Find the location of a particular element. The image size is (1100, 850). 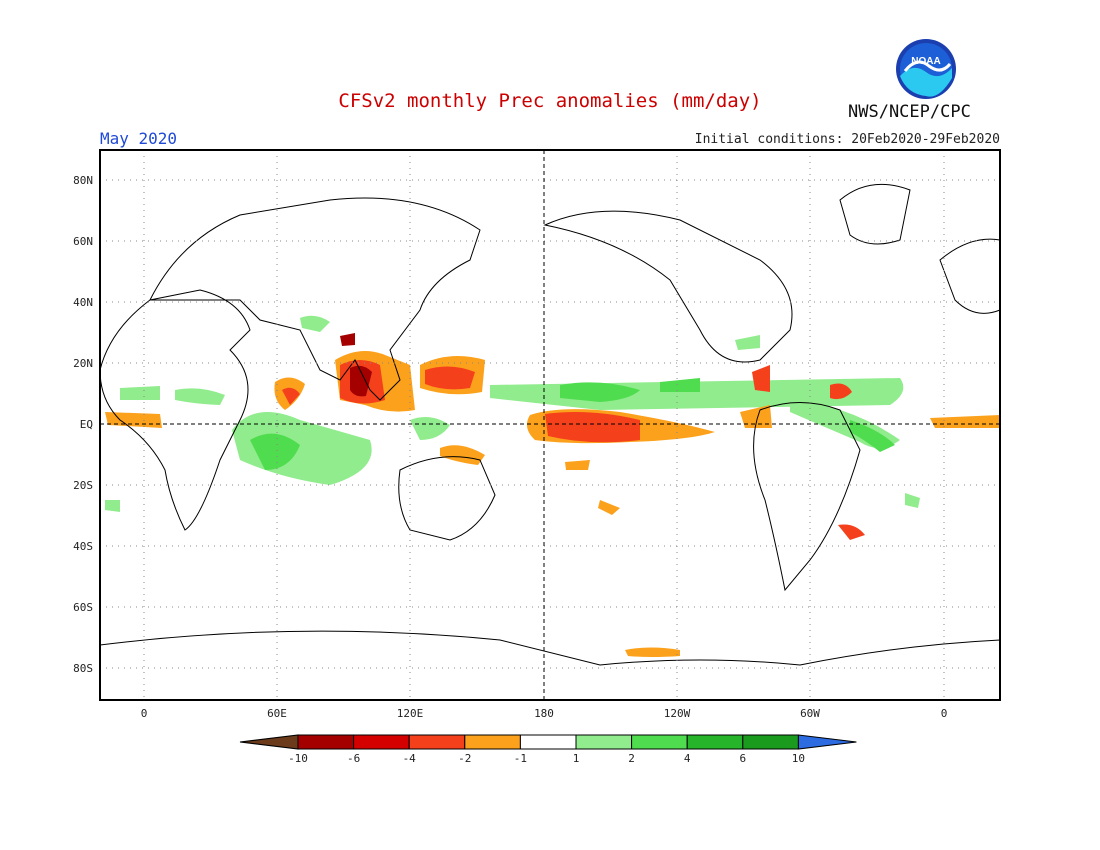

colorbar-label: -4 is located at coordinates (410, 758).